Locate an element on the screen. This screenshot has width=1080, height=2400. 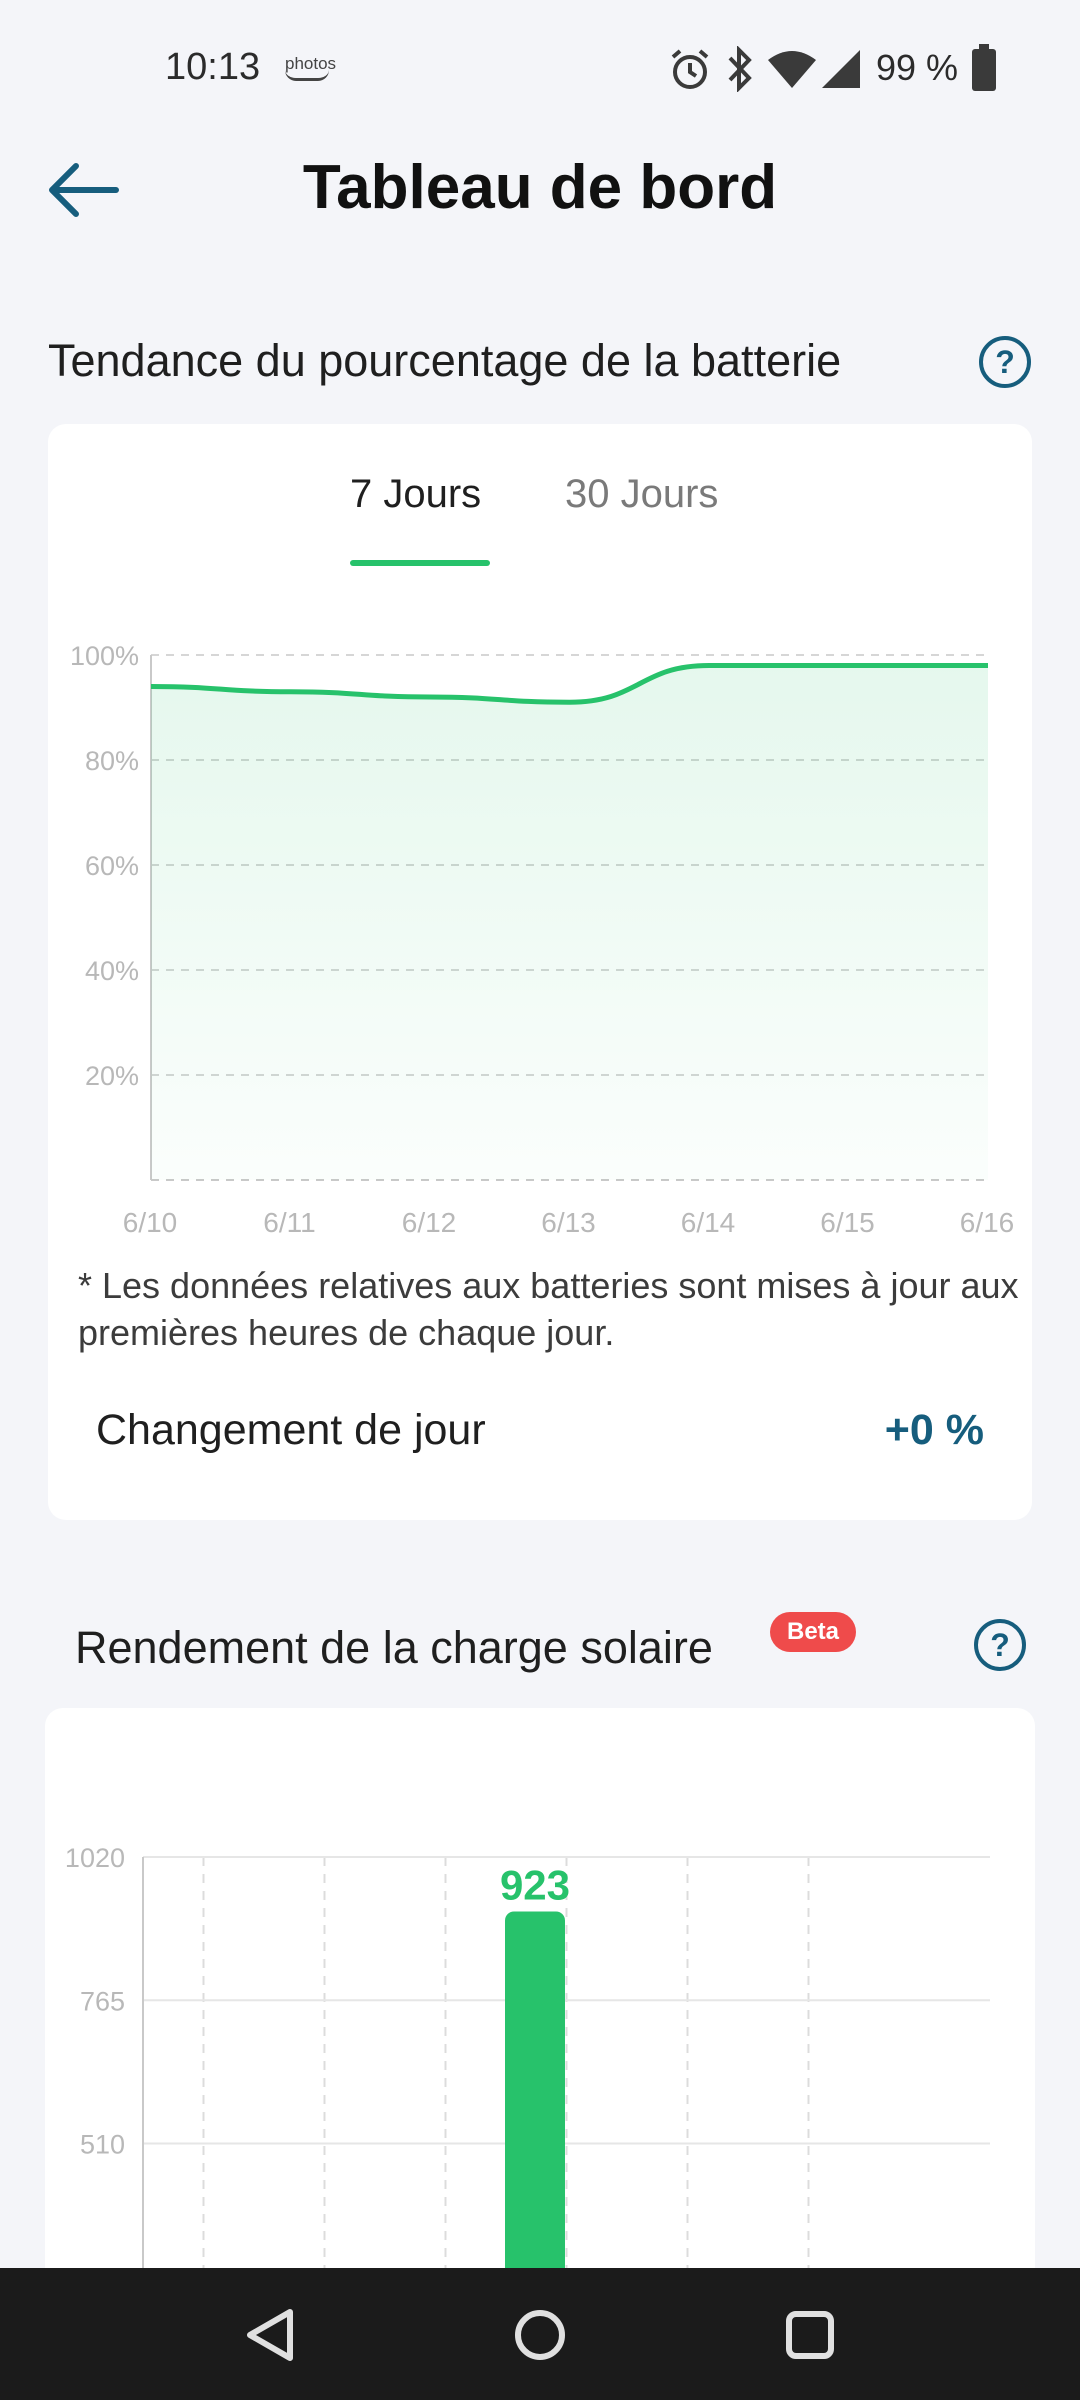
daily-change-value: +0 % is located at coordinates (934, 1430).